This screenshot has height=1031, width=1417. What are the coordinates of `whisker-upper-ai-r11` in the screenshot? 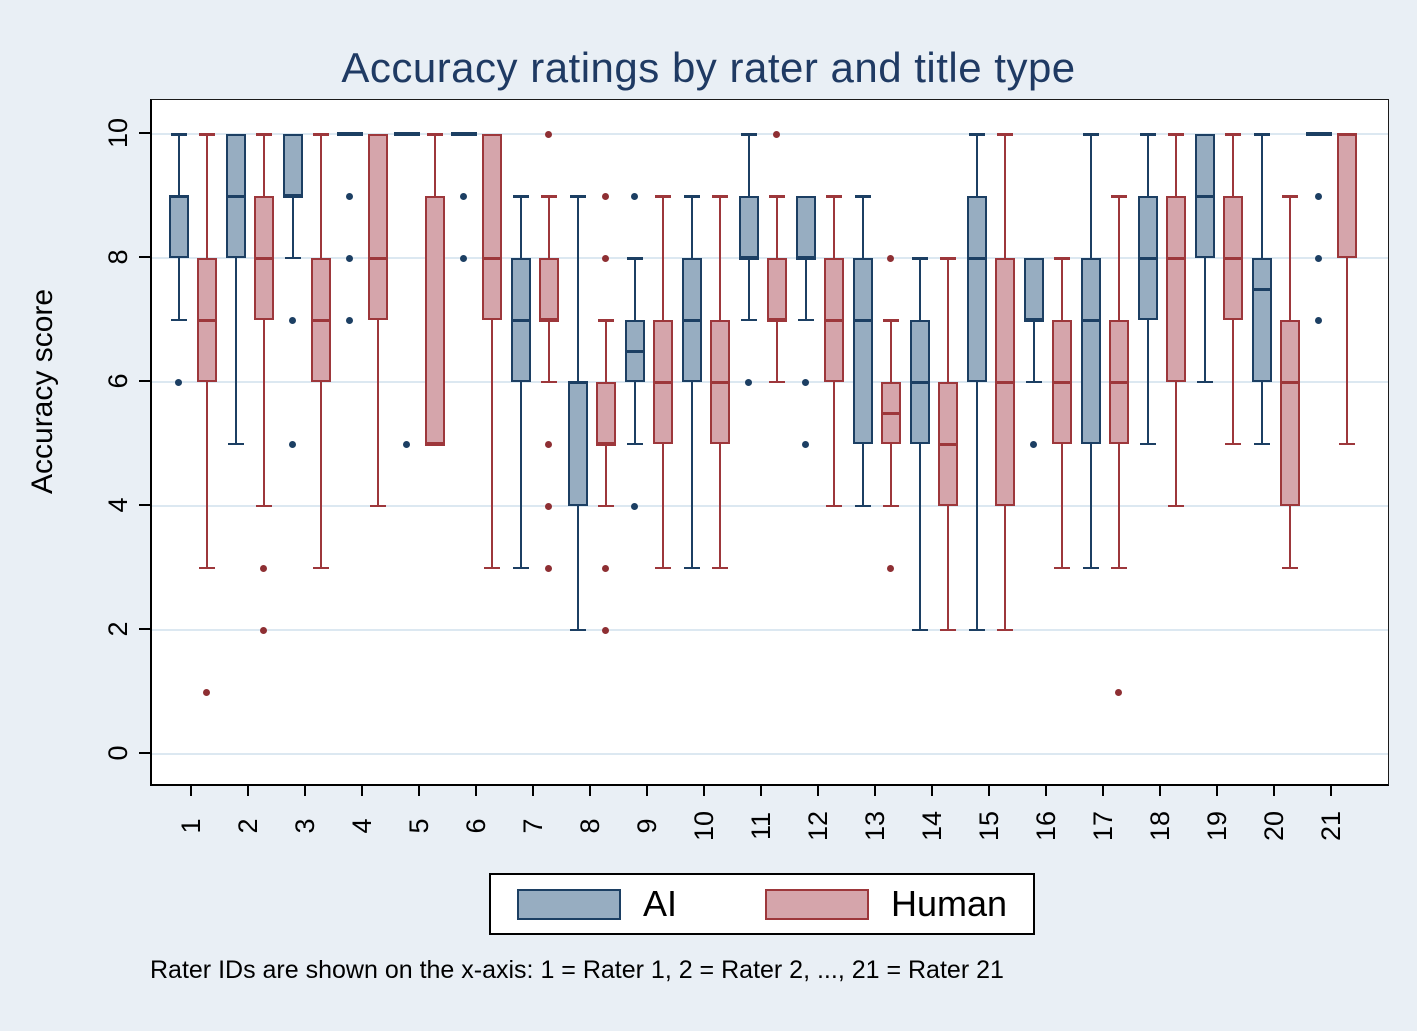 It's located at (748, 165).